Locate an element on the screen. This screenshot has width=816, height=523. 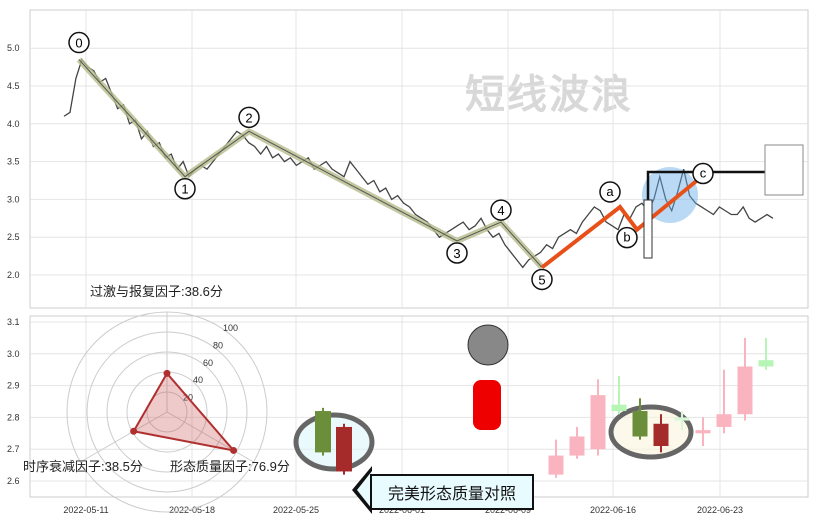
x-tick-label: 2022-06-23 is located at coordinates (720, 510).